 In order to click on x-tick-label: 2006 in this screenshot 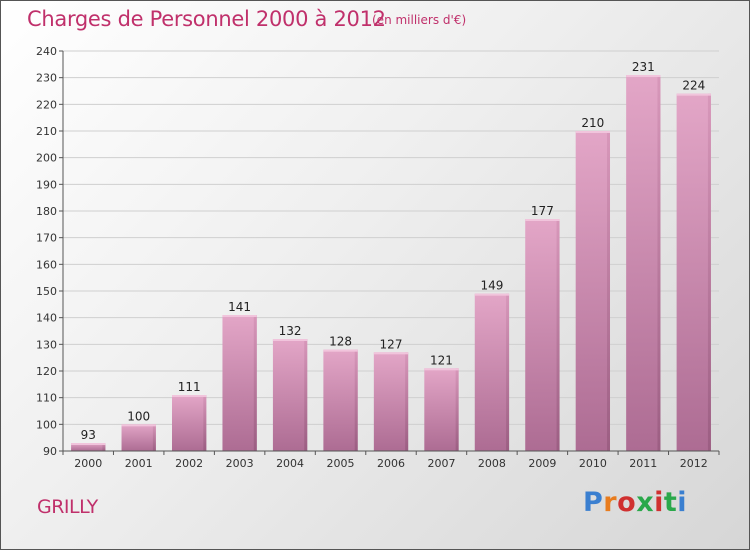, I will do `click(391, 463)`.